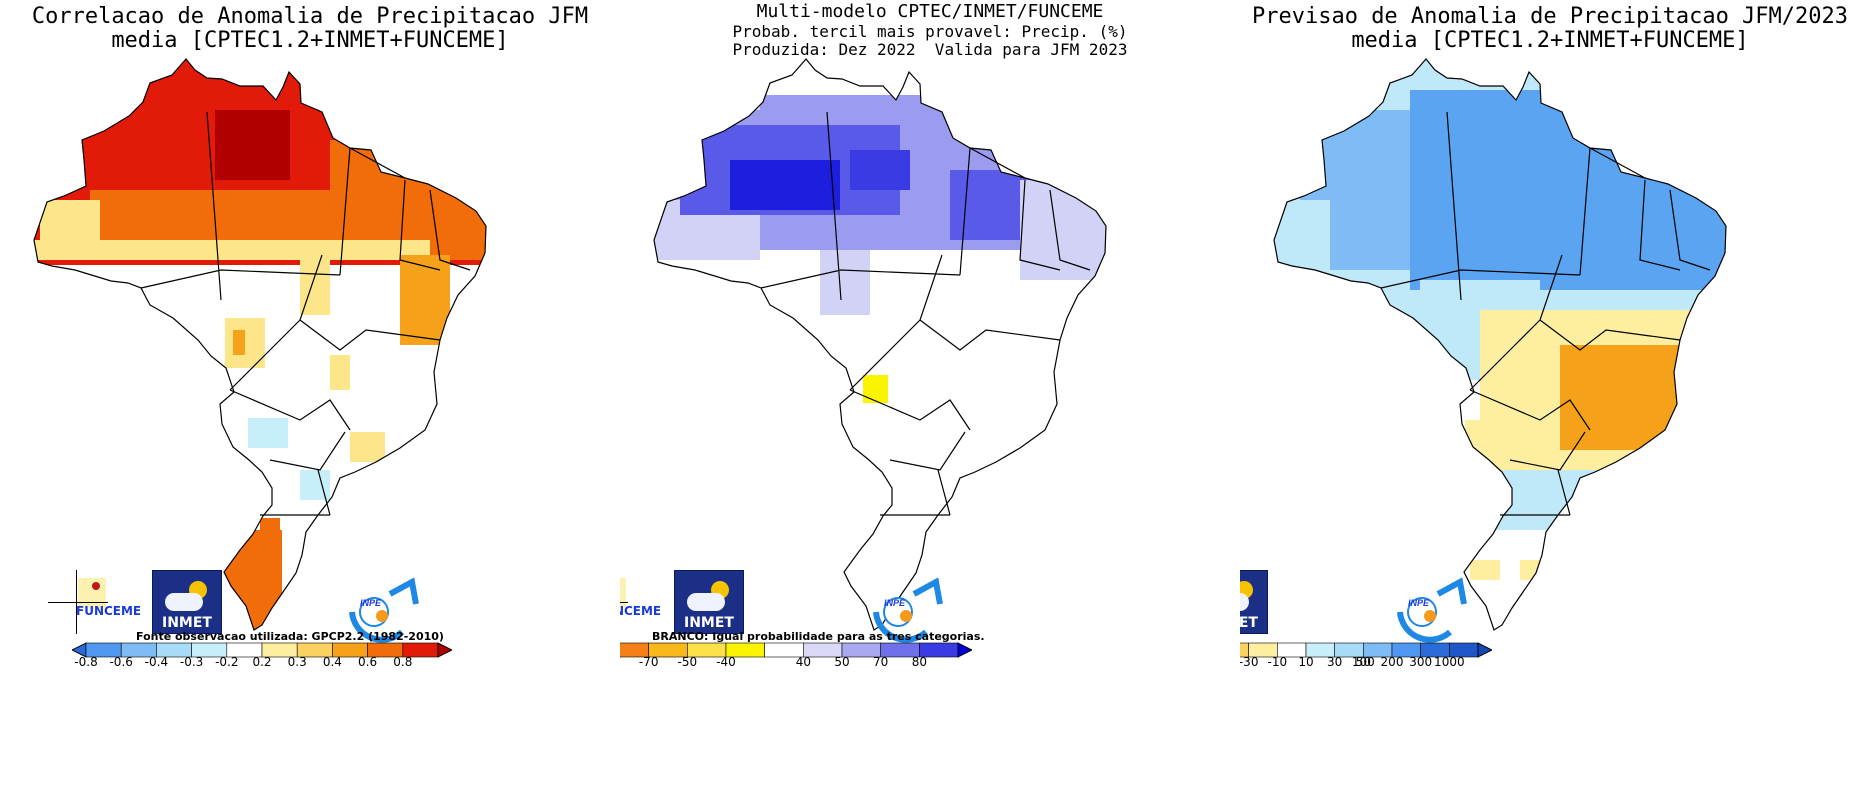  What do you see at coordinates (96, 586) in the screenshot?
I see `sun-icon` at bounding box center [96, 586].